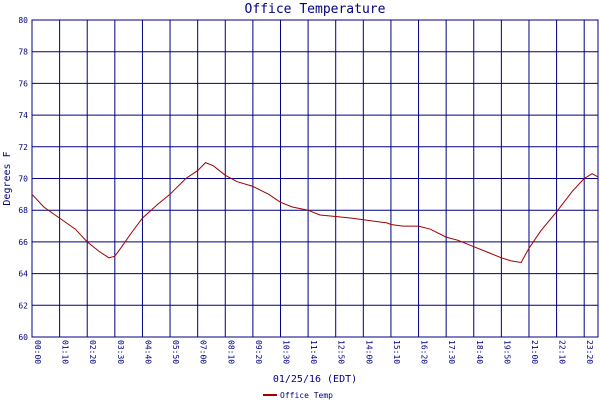 The width and height of the screenshot is (600, 400). Describe the element at coordinates (7, 178) in the screenshot. I see `y-axis-label: Degrees F` at that location.